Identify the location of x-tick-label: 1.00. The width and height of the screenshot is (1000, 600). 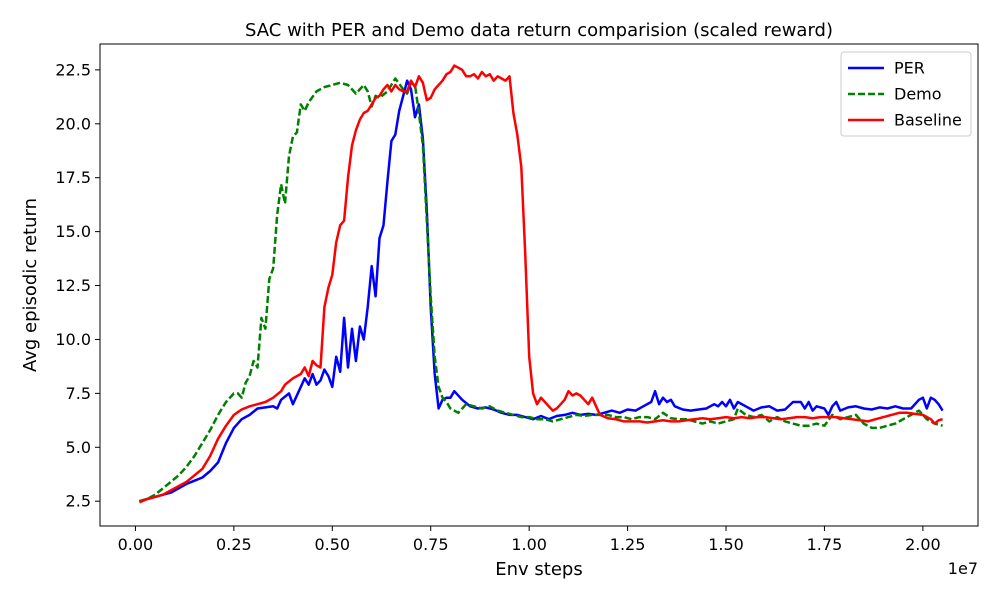
(529, 544).